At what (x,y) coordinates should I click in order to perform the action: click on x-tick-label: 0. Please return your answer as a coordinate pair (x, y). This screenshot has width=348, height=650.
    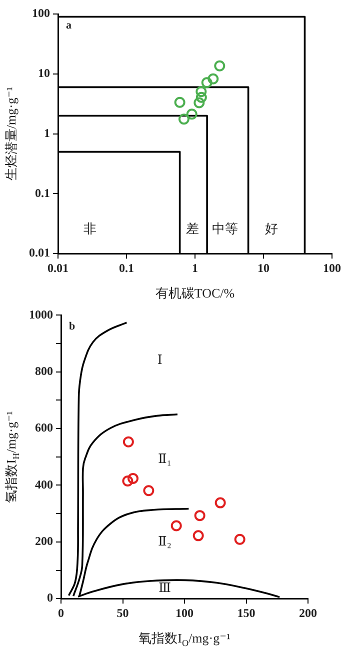
    Looking at the image, I should click on (61, 613).